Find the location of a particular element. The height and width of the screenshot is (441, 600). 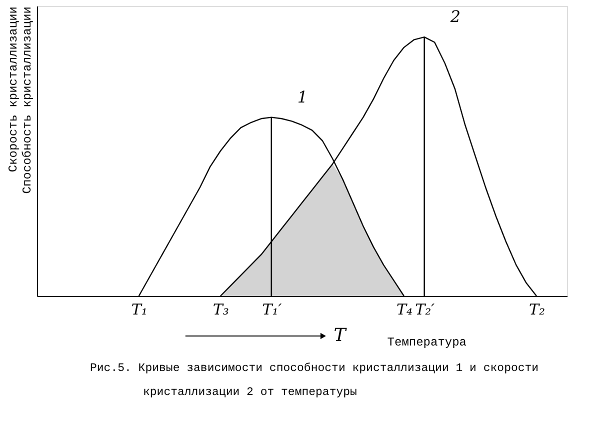

text: Рис.5. Кривые зависимости способности кристаллизации 1 и скорости is located at coordinates (314, 368).